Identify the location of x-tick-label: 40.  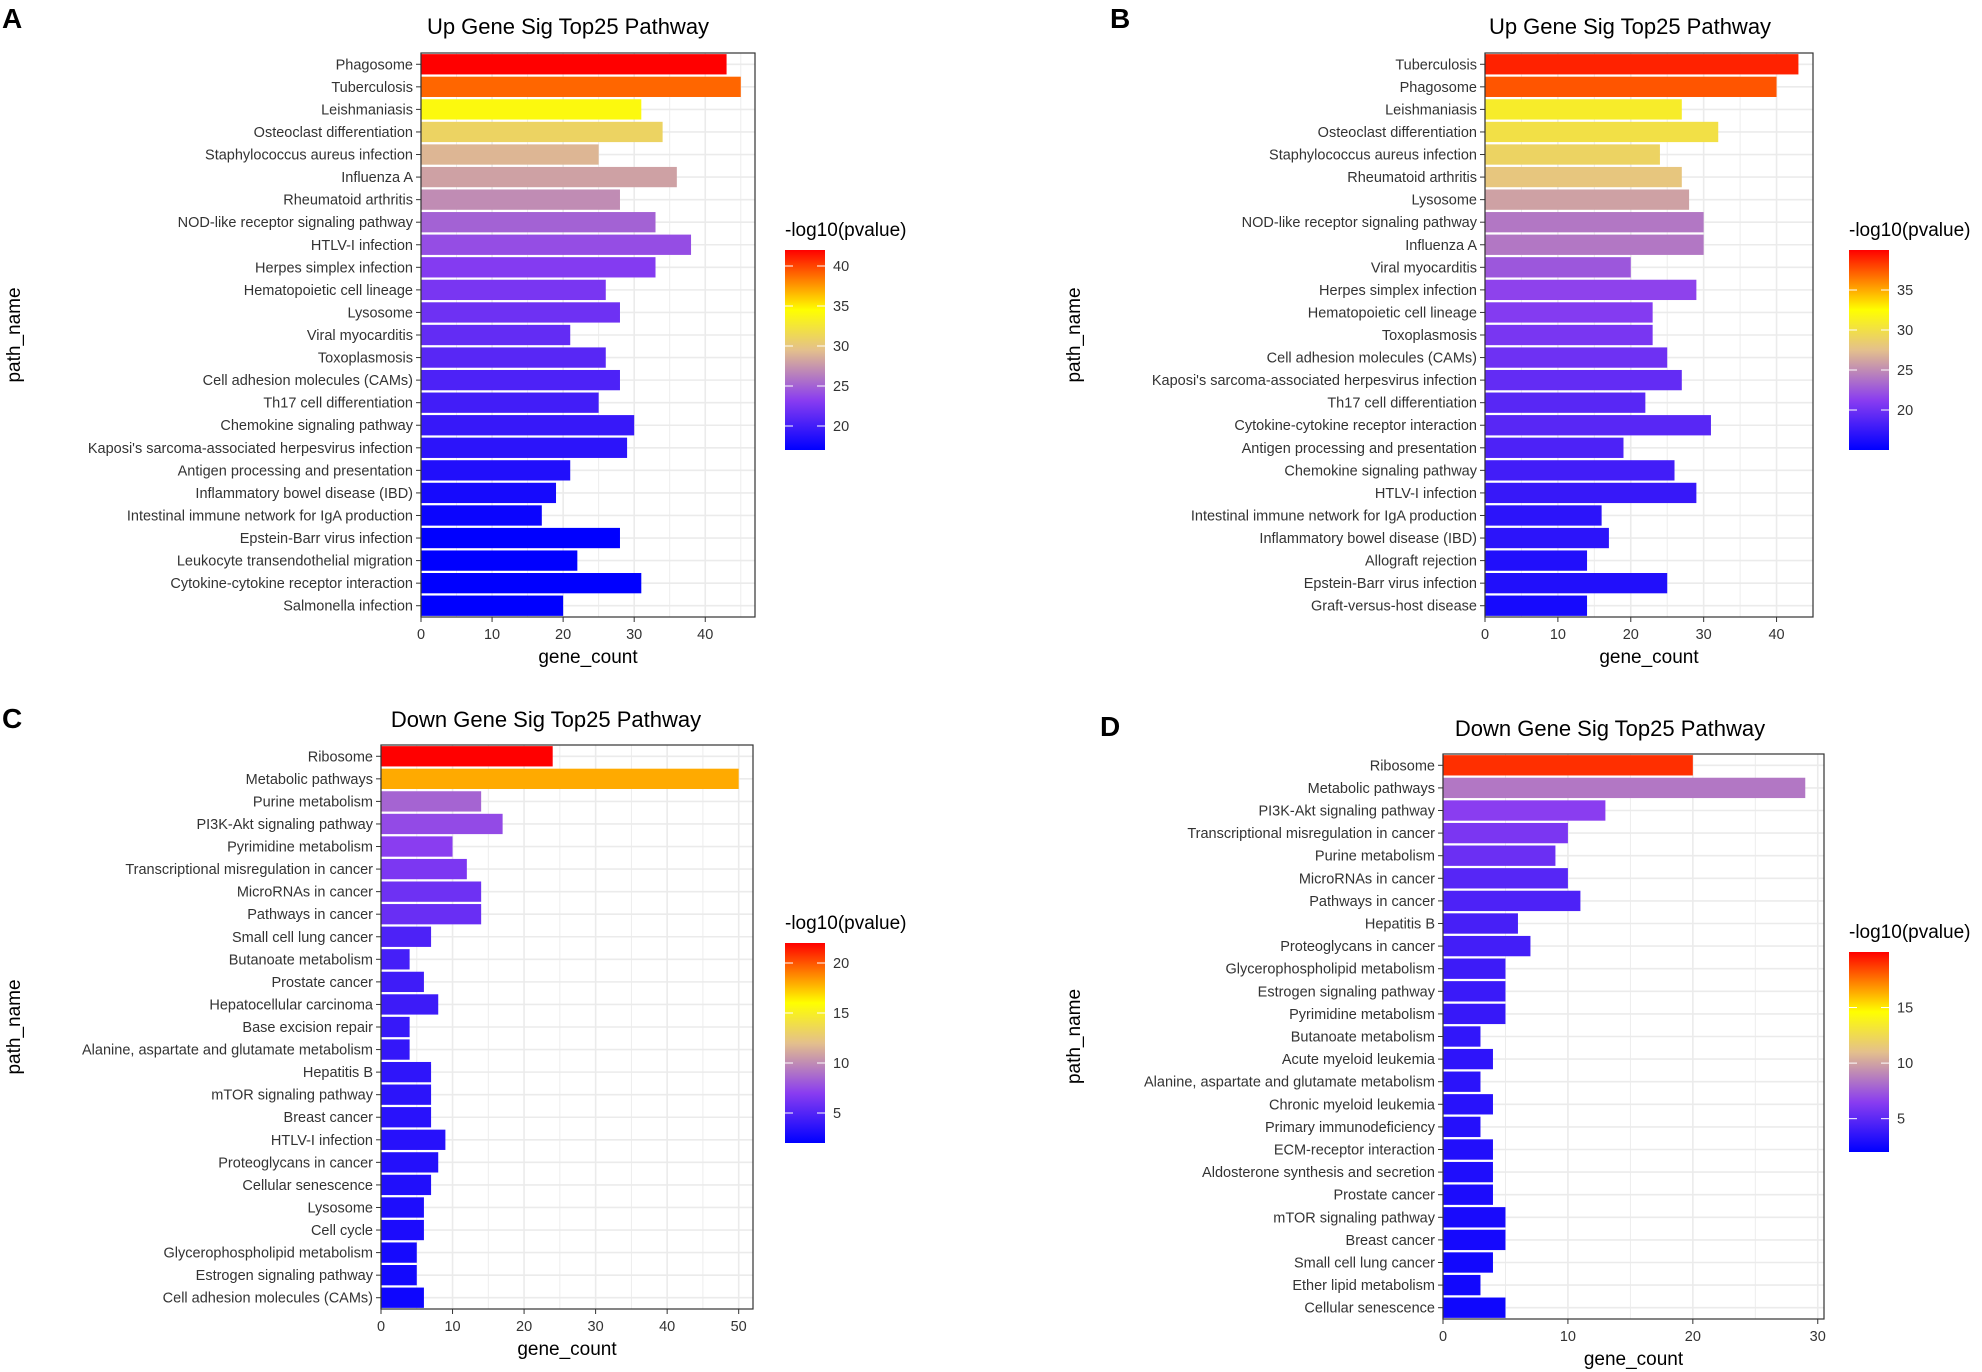
(705, 635).